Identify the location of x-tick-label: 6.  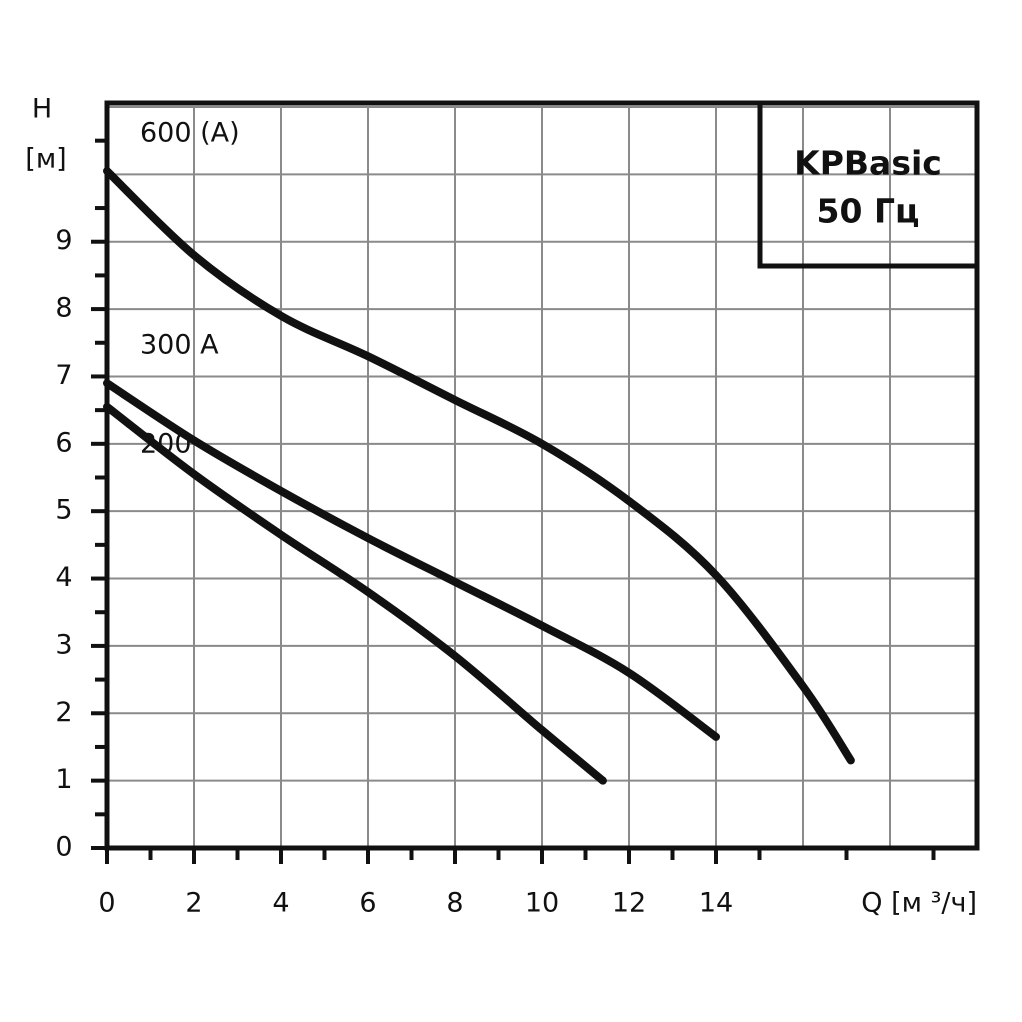
(367, 903).